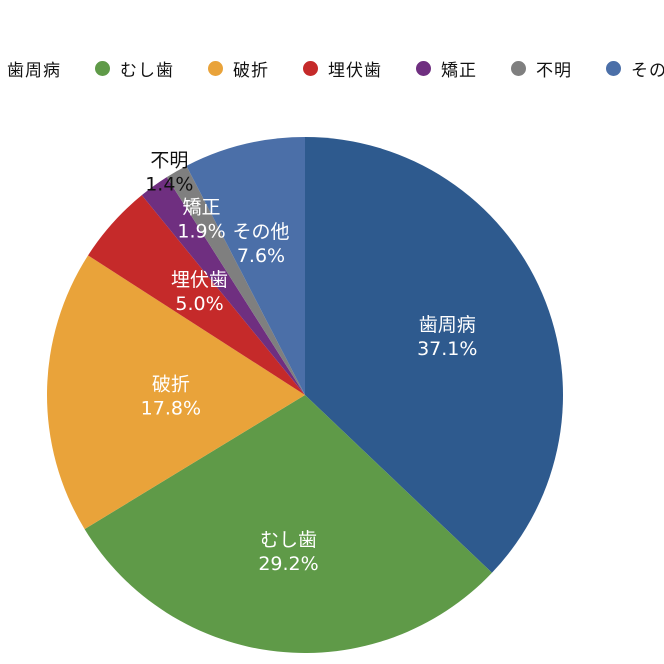  Describe the element at coordinates (554, 70) in the screenshot. I see `legend-label: 不明` at that location.